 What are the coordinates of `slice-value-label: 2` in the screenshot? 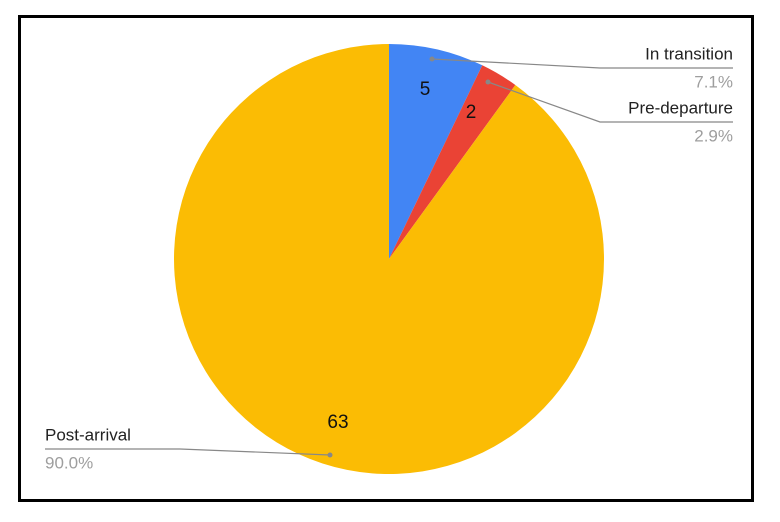 It's located at (471, 112).